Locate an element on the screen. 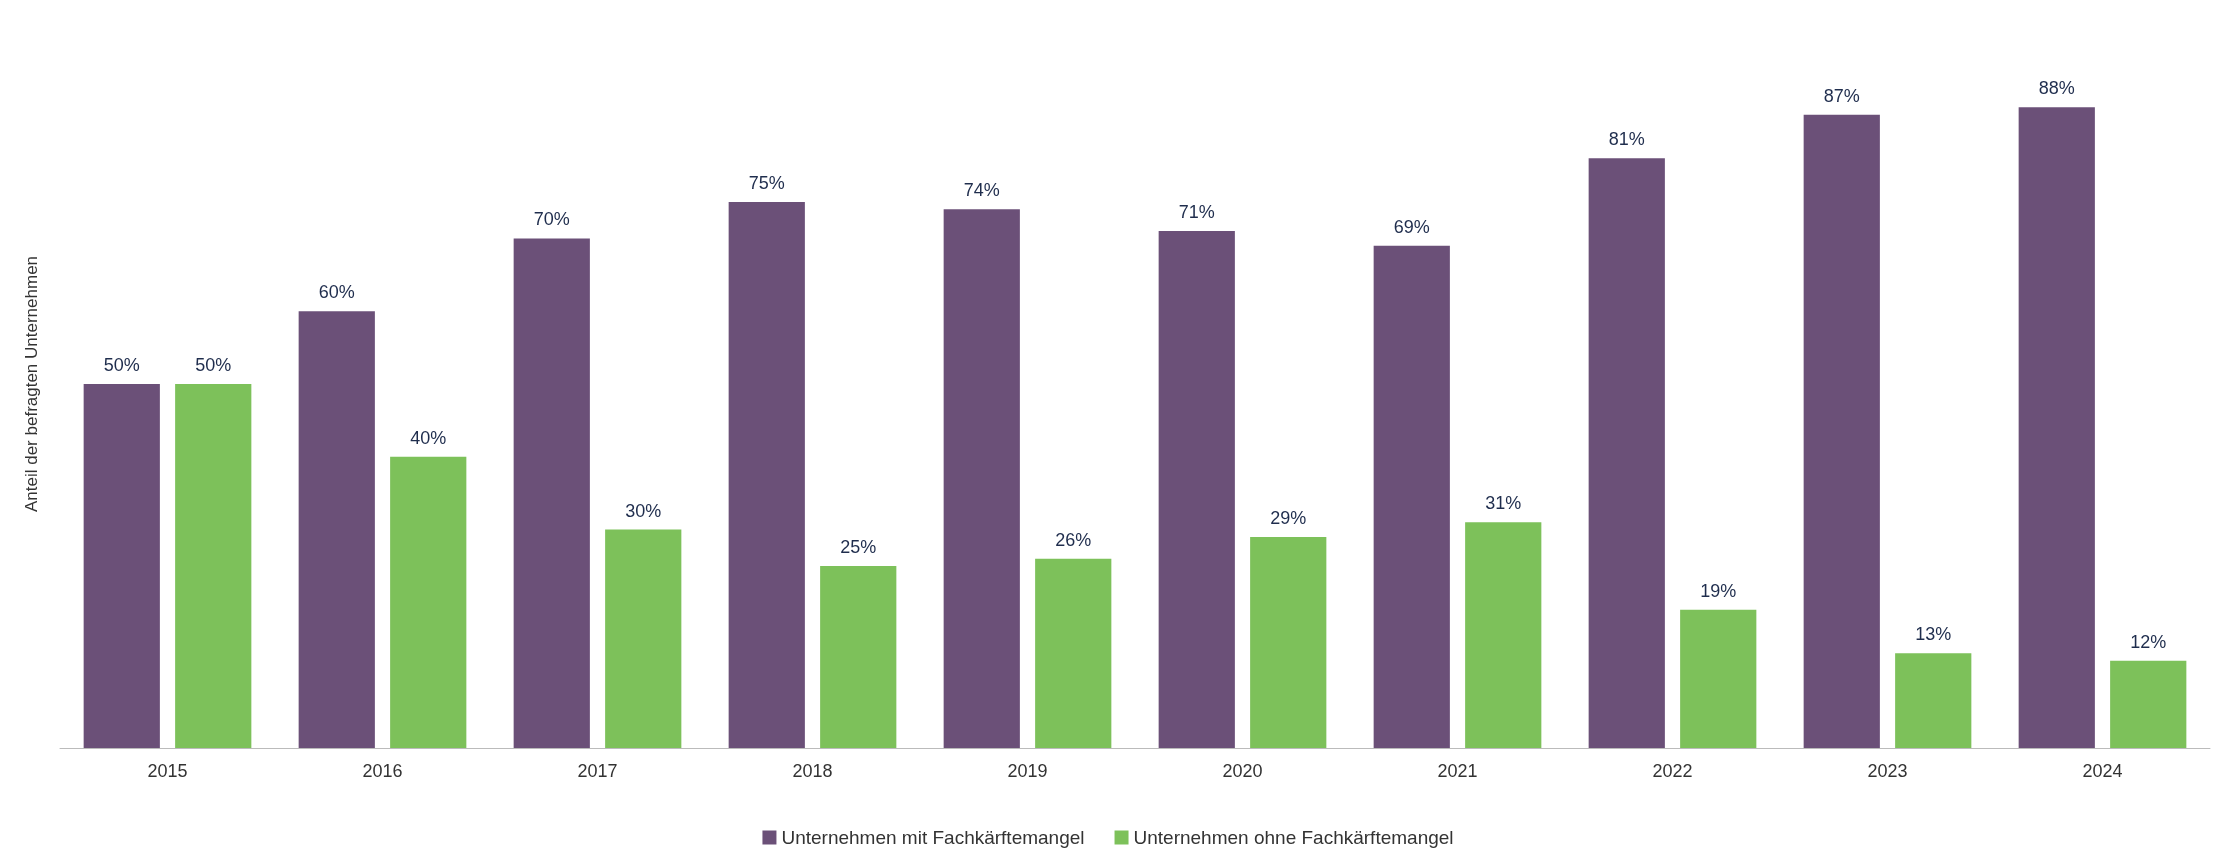  x-tick-label: 2017 is located at coordinates (597, 771).